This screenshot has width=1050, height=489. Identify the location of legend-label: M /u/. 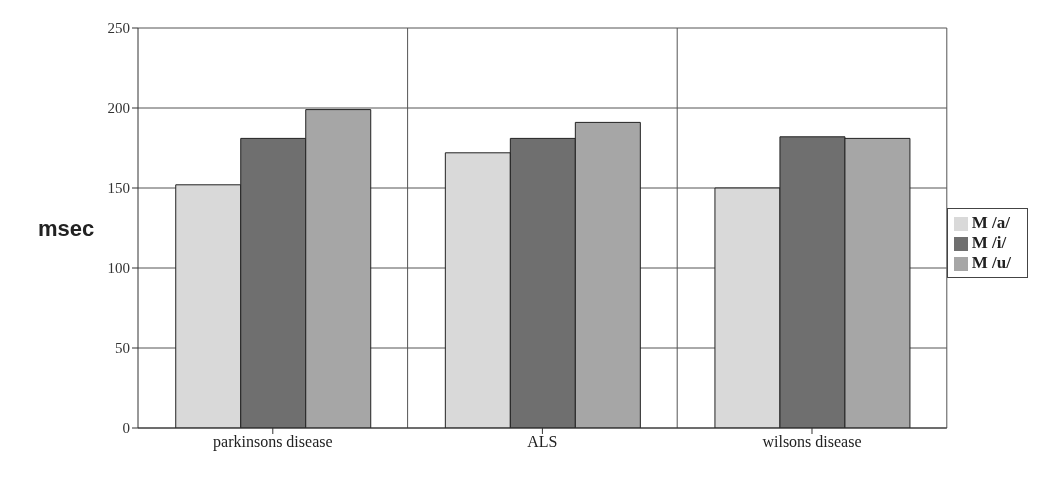
(991, 262).